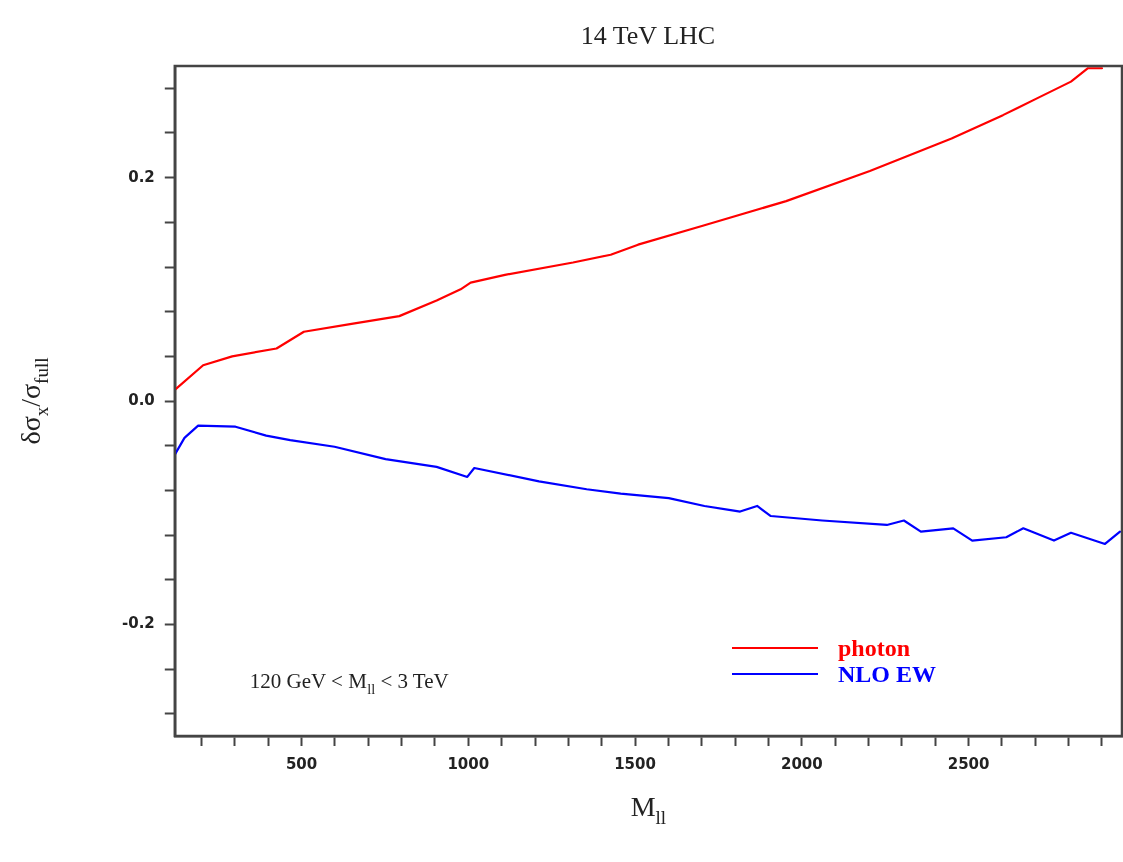 This screenshot has height=862, width=1123. What do you see at coordinates (801, 763) in the screenshot?
I see `x-tick-label: 2000` at bounding box center [801, 763].